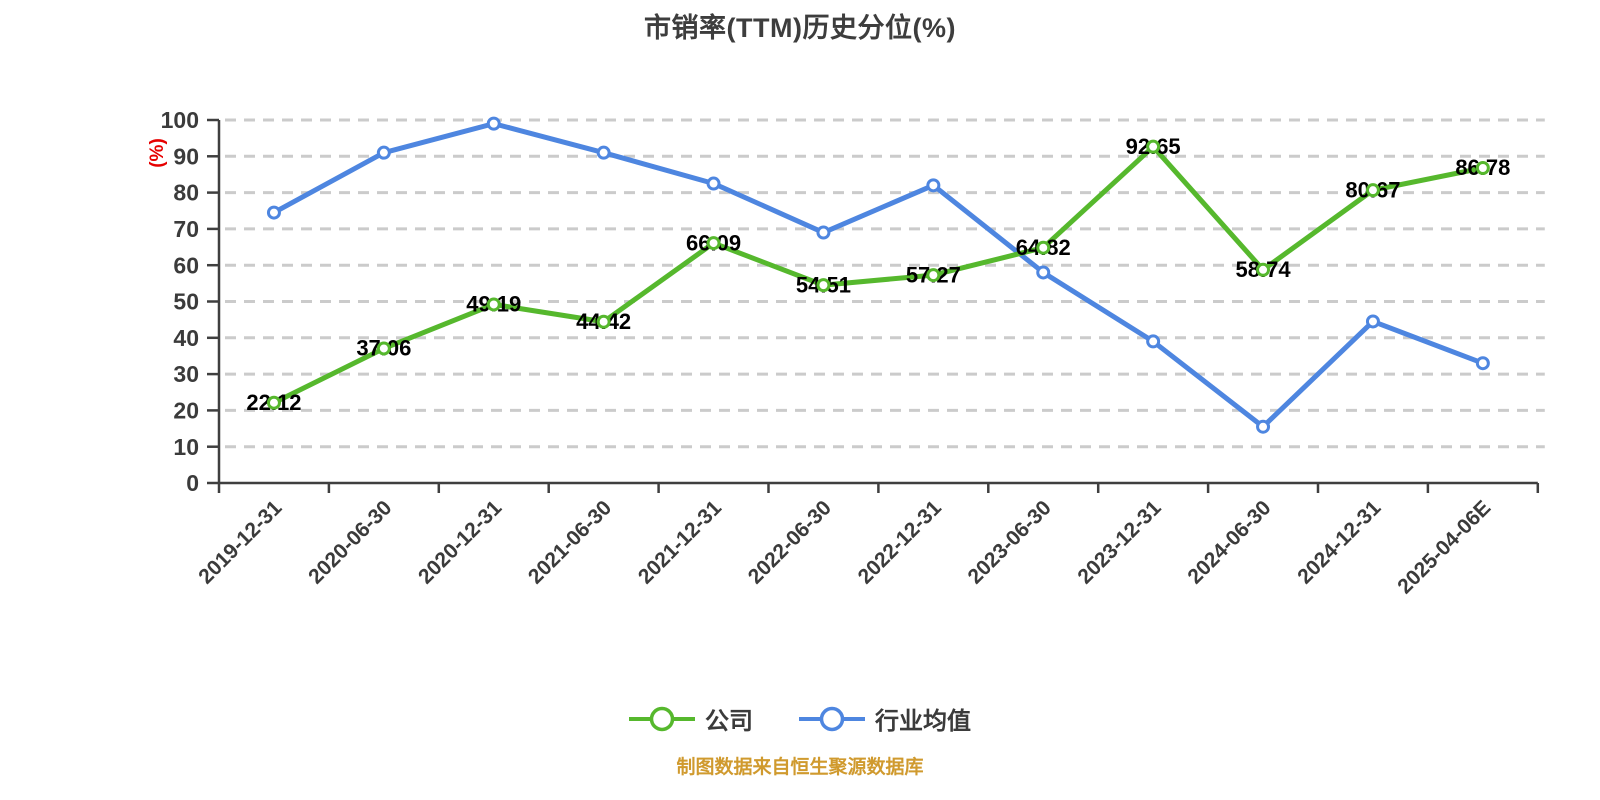 The width and height of the screenshot is (1600, 800). I want to click on x-tick-label: 2022-12-31, so click(900, 542).